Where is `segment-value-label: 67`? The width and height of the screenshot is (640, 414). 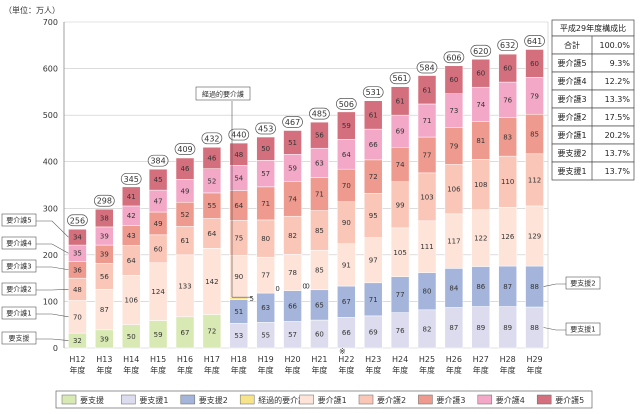 segment-value-label: 67 is located at coordinates (346, 302).